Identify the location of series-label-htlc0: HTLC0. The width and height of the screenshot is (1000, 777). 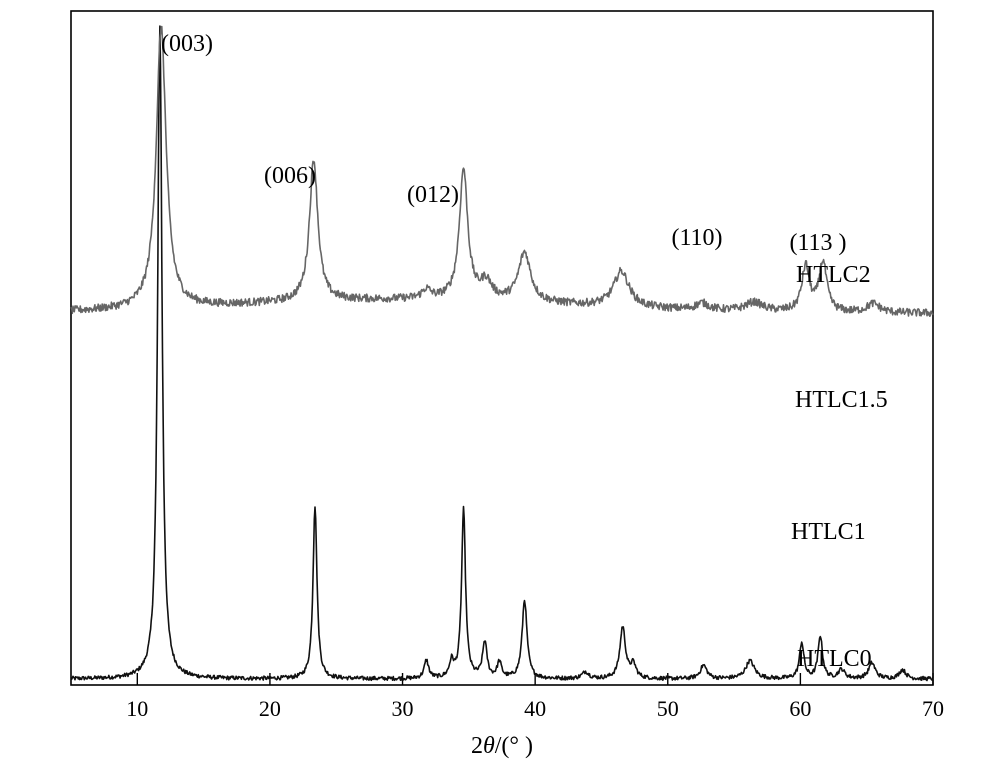
(834, 659).